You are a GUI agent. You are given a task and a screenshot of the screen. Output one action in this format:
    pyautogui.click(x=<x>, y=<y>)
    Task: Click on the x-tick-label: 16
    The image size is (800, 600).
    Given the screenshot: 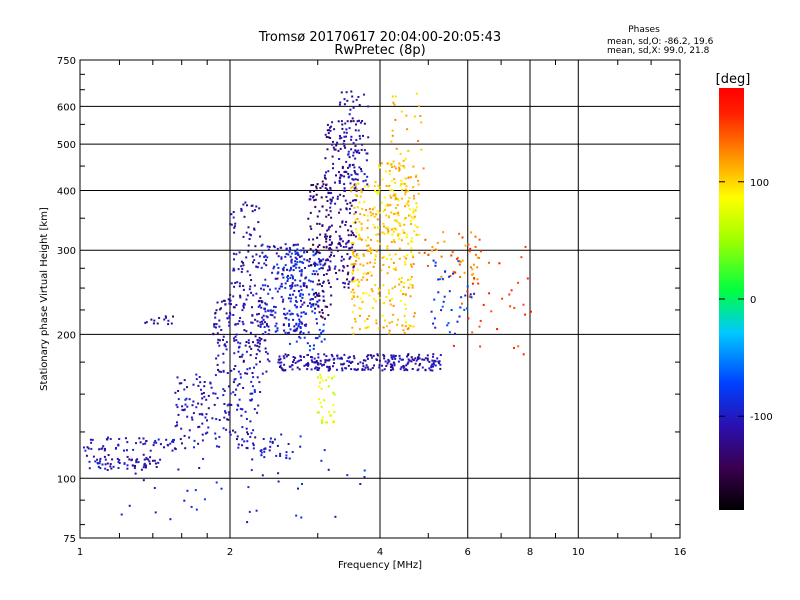 What is the action you would take?
    pyautogui.click(x=680, y=552)
    